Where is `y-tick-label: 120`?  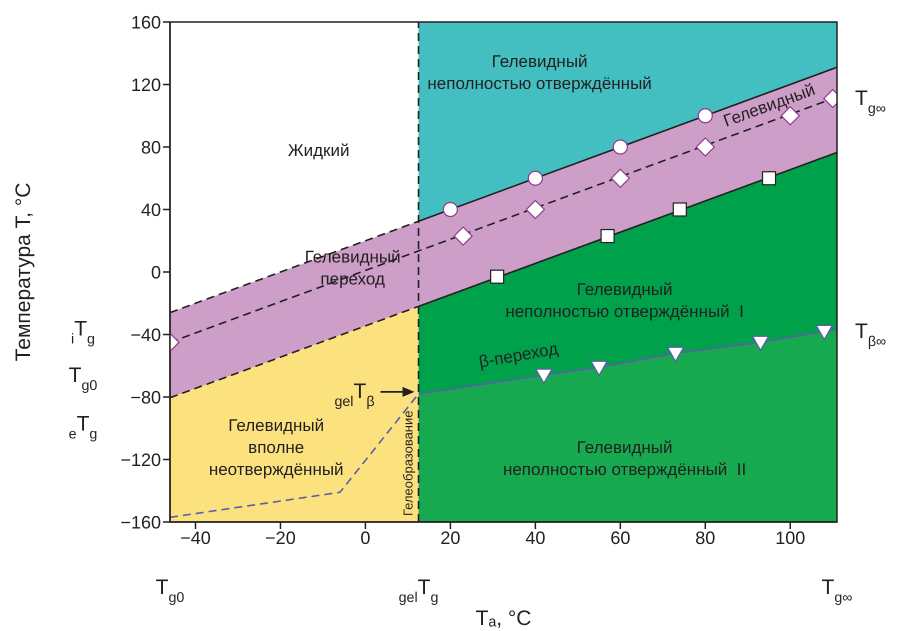 y-tick-label: 120 is located at coordinates (145, 84).